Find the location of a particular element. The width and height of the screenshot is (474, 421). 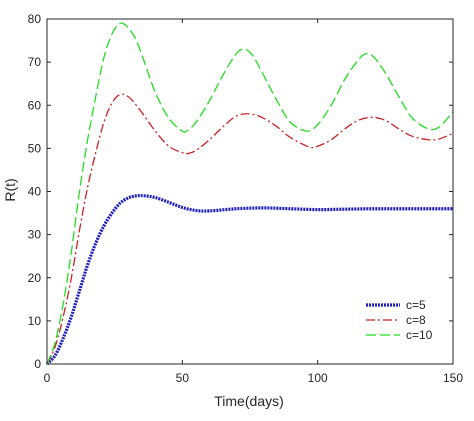

legend-label-0: c=5 is located at coordinates (416, 305).